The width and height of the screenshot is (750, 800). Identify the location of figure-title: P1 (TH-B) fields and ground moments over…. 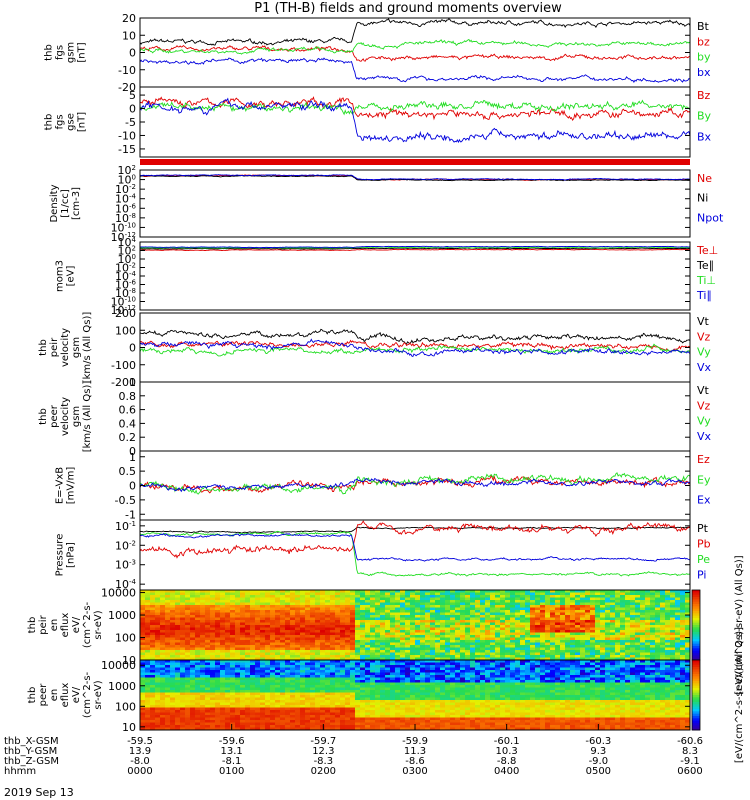
(408, 8).